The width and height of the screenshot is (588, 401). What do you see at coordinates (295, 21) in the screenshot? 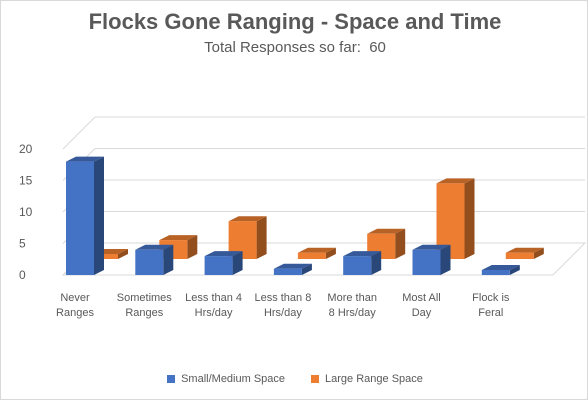
I see `chart-title: Flocks Gone Ranging - Space and Time` at bounding box center [295, 21].